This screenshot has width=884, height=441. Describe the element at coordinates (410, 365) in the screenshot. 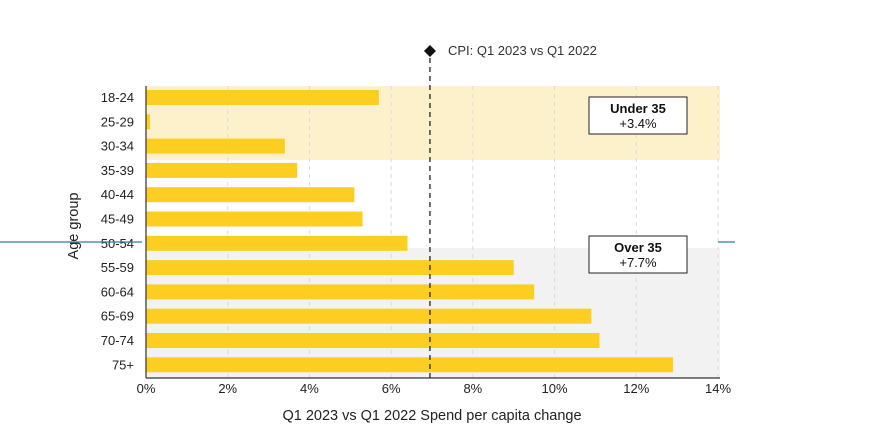

I see `bar-75+` at that location.